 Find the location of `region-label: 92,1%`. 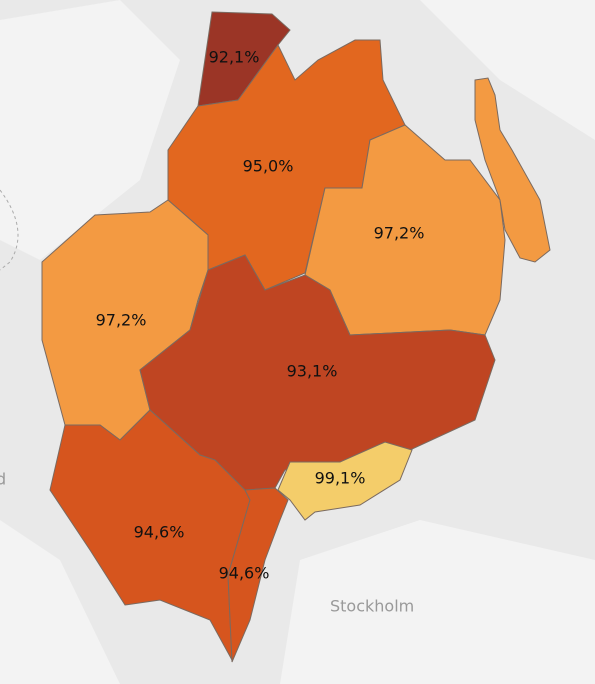

region-label: 92,1% is located at coordinates (234, 57).